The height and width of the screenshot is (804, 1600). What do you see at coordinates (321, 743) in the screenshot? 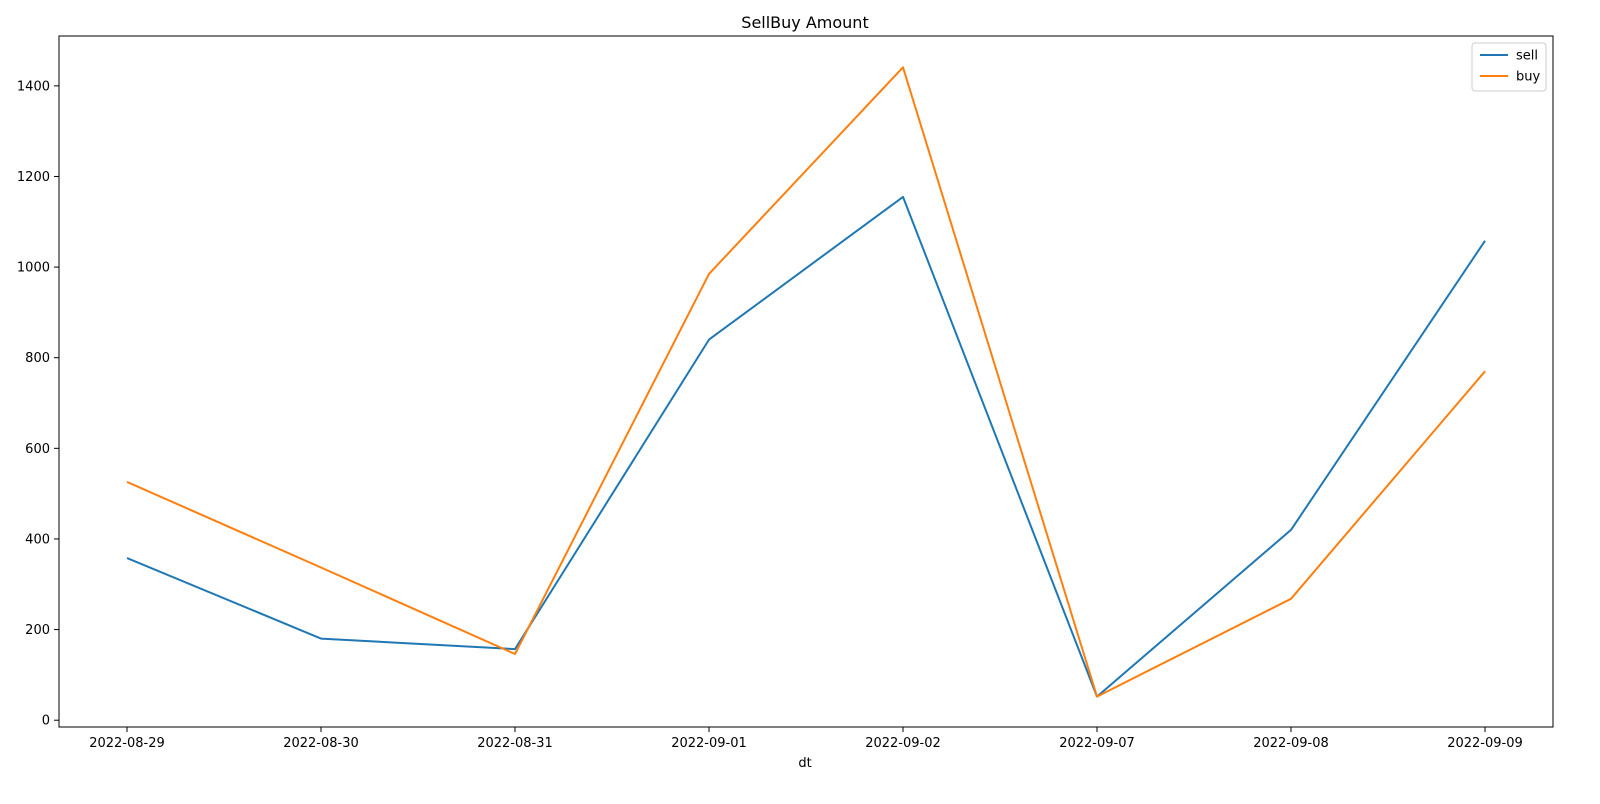
I see `x-tick-label: 2022-08-30` at bounding box center [321, 743].